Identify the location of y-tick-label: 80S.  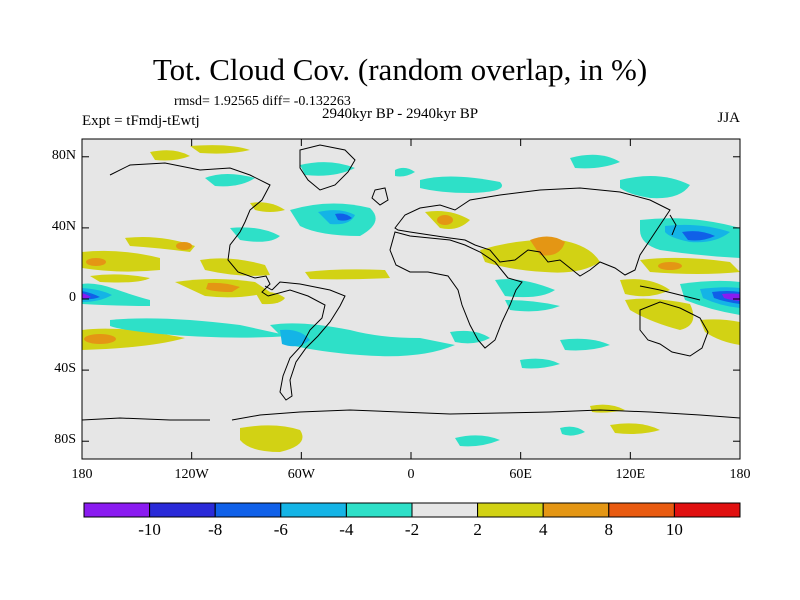
(65, 440).